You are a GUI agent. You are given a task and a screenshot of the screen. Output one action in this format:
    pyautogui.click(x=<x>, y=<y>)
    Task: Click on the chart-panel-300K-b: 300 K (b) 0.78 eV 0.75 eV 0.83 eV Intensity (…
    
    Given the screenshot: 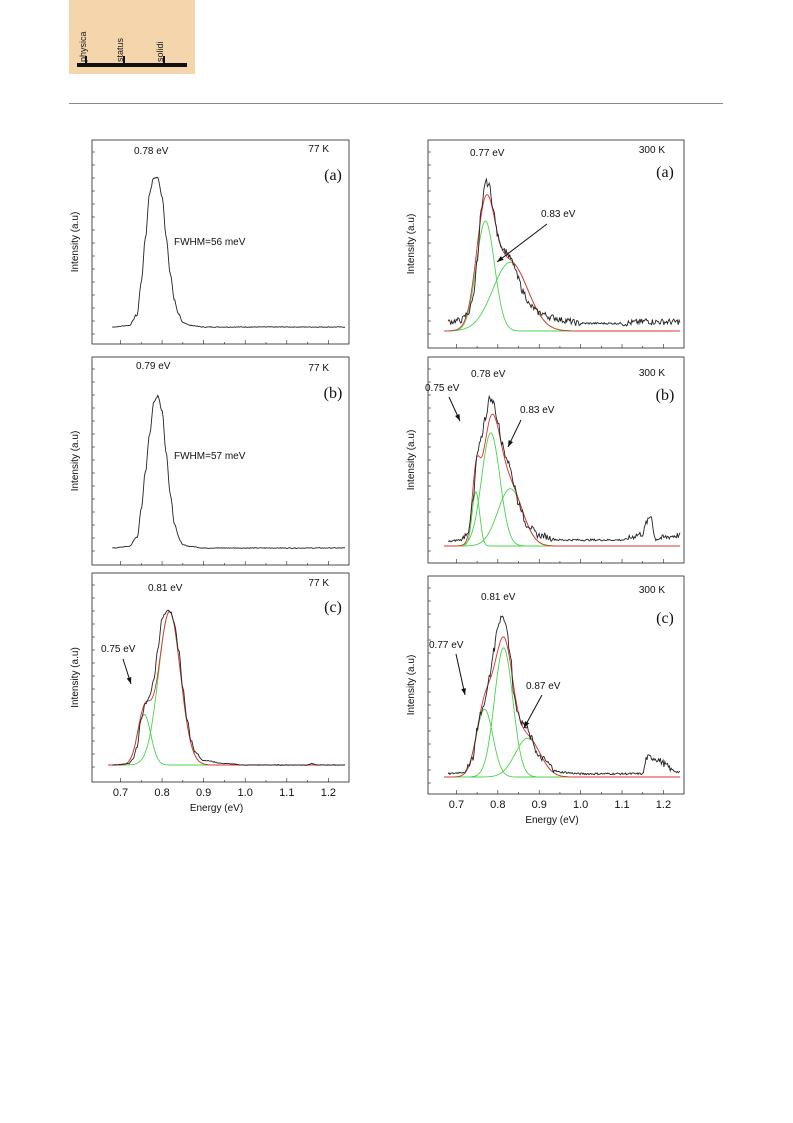 What is the action you would take?
    pyautogui.click(x=545, y=460)
    